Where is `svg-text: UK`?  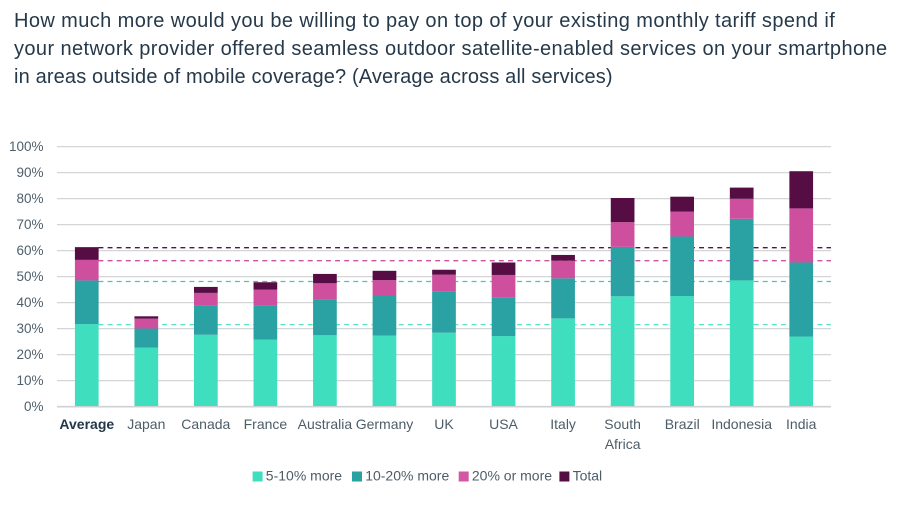 svg-text: UK is located at coordinates (444, 424).